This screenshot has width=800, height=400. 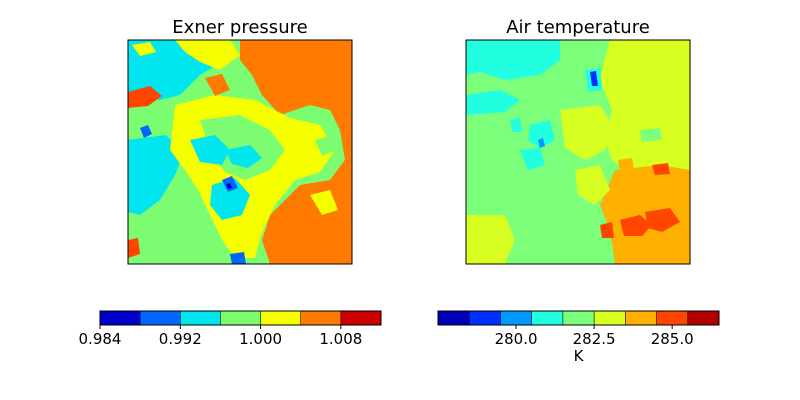 I want to click on temperature-colorbar: 280.0 282.5 285.0 K, so click(x=578, y=337).